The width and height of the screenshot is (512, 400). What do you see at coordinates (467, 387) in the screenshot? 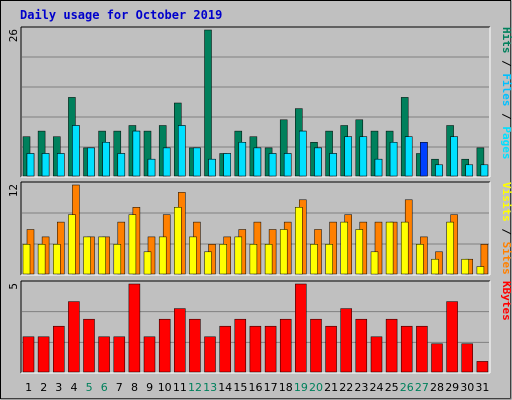
I see `day-label-30: 30` at bounding box center [467, 387].